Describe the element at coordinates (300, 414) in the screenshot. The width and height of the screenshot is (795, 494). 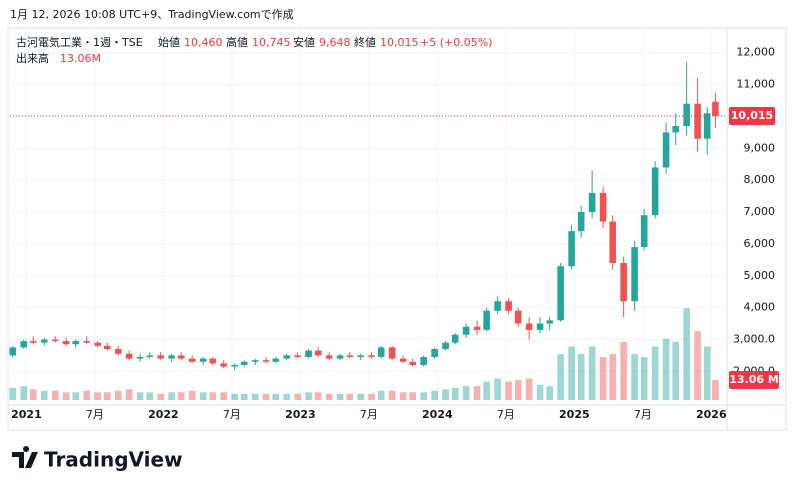
I see `x-tick-label: 2023` at that location.